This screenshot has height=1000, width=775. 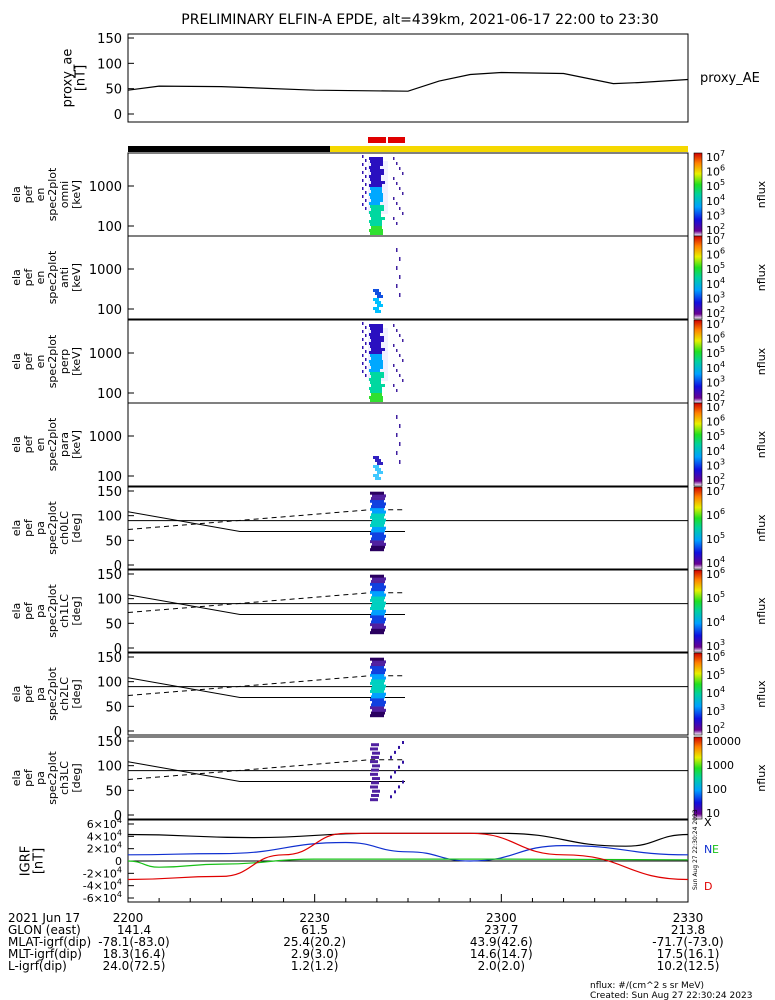 I want to click on pa-tick-label: 100, so click(x=109, y=767).